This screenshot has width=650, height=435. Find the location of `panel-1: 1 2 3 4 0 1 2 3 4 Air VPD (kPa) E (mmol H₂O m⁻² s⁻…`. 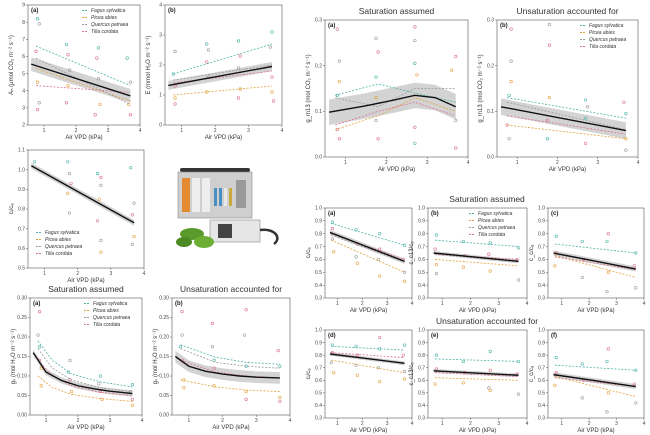

panel-1: 1 2 3 4 0 1 2 3 4 Air VPD (kPa) E (mmol H₂O m⁻² s⁻… is located at coordinates (215, 72).